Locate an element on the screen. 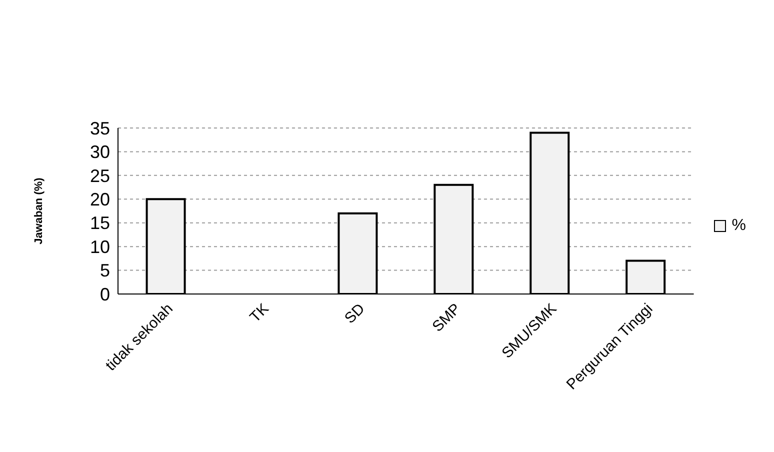 The width and height of the screenshot is (774, 452). y-tick-label: 0 is located at coordinates (105, 294).